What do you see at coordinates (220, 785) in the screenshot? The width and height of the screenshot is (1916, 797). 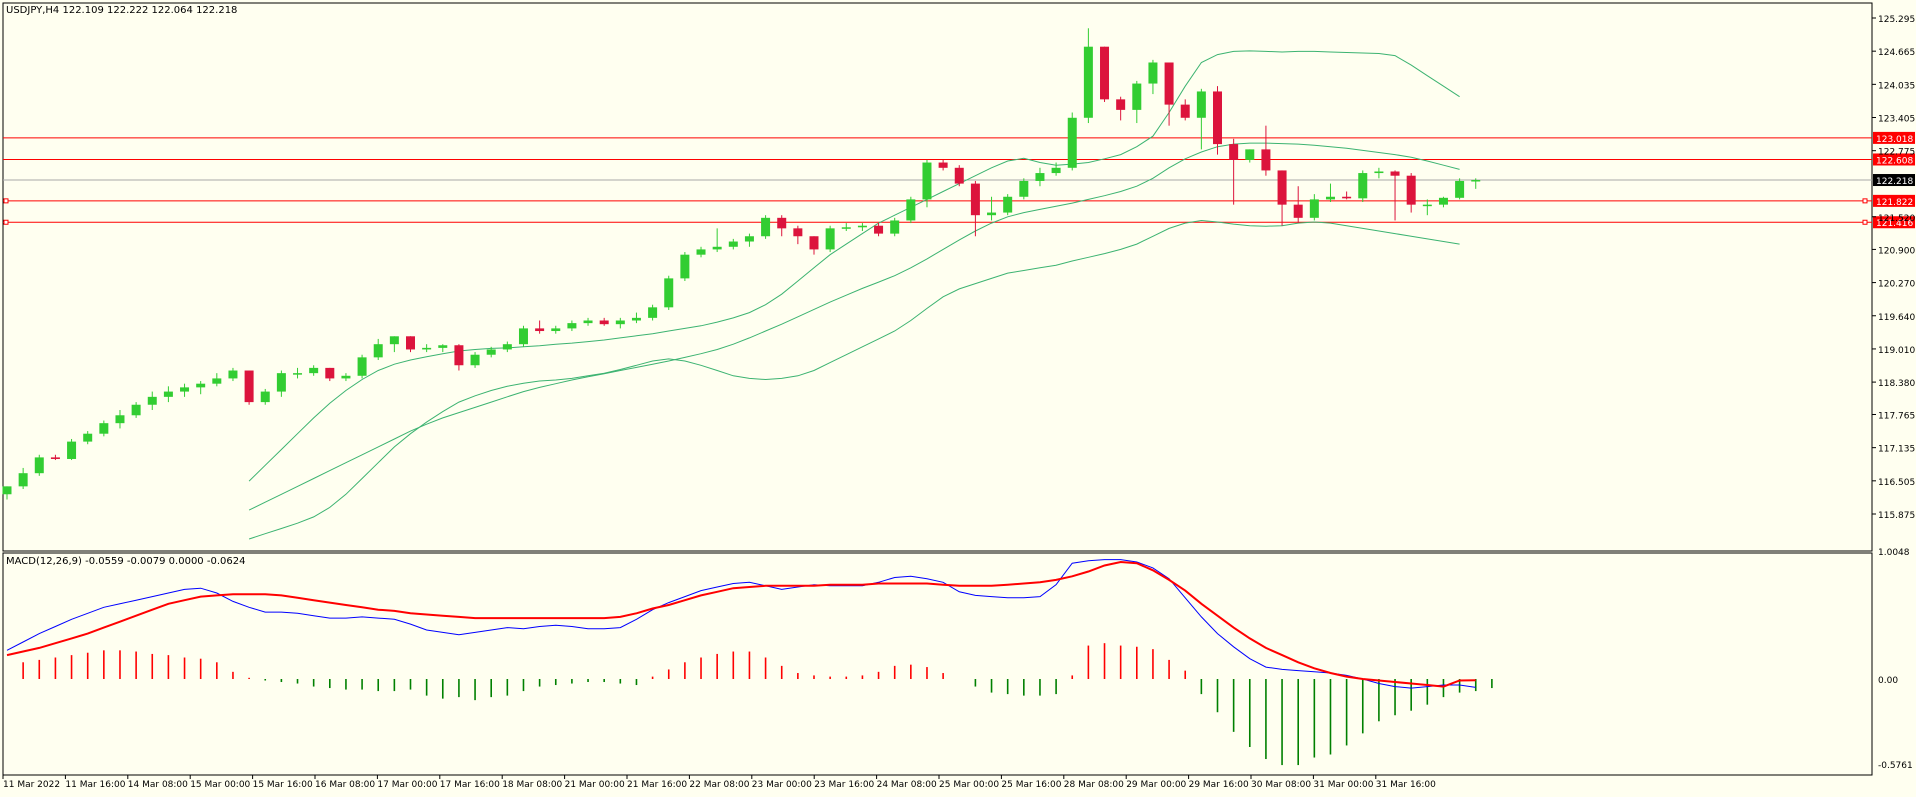 I see `time-axis-label: 15 Mar 00:00` at bounding box center [220, 785].